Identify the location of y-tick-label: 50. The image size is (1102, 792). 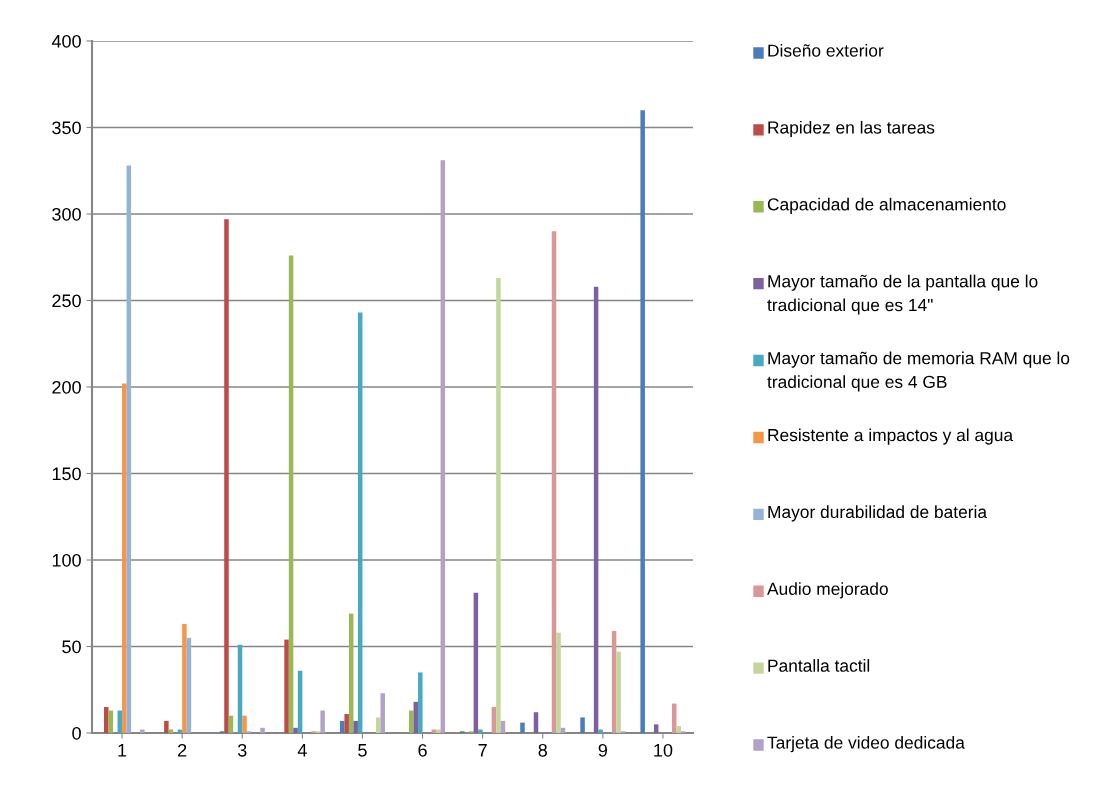
(71, 647).